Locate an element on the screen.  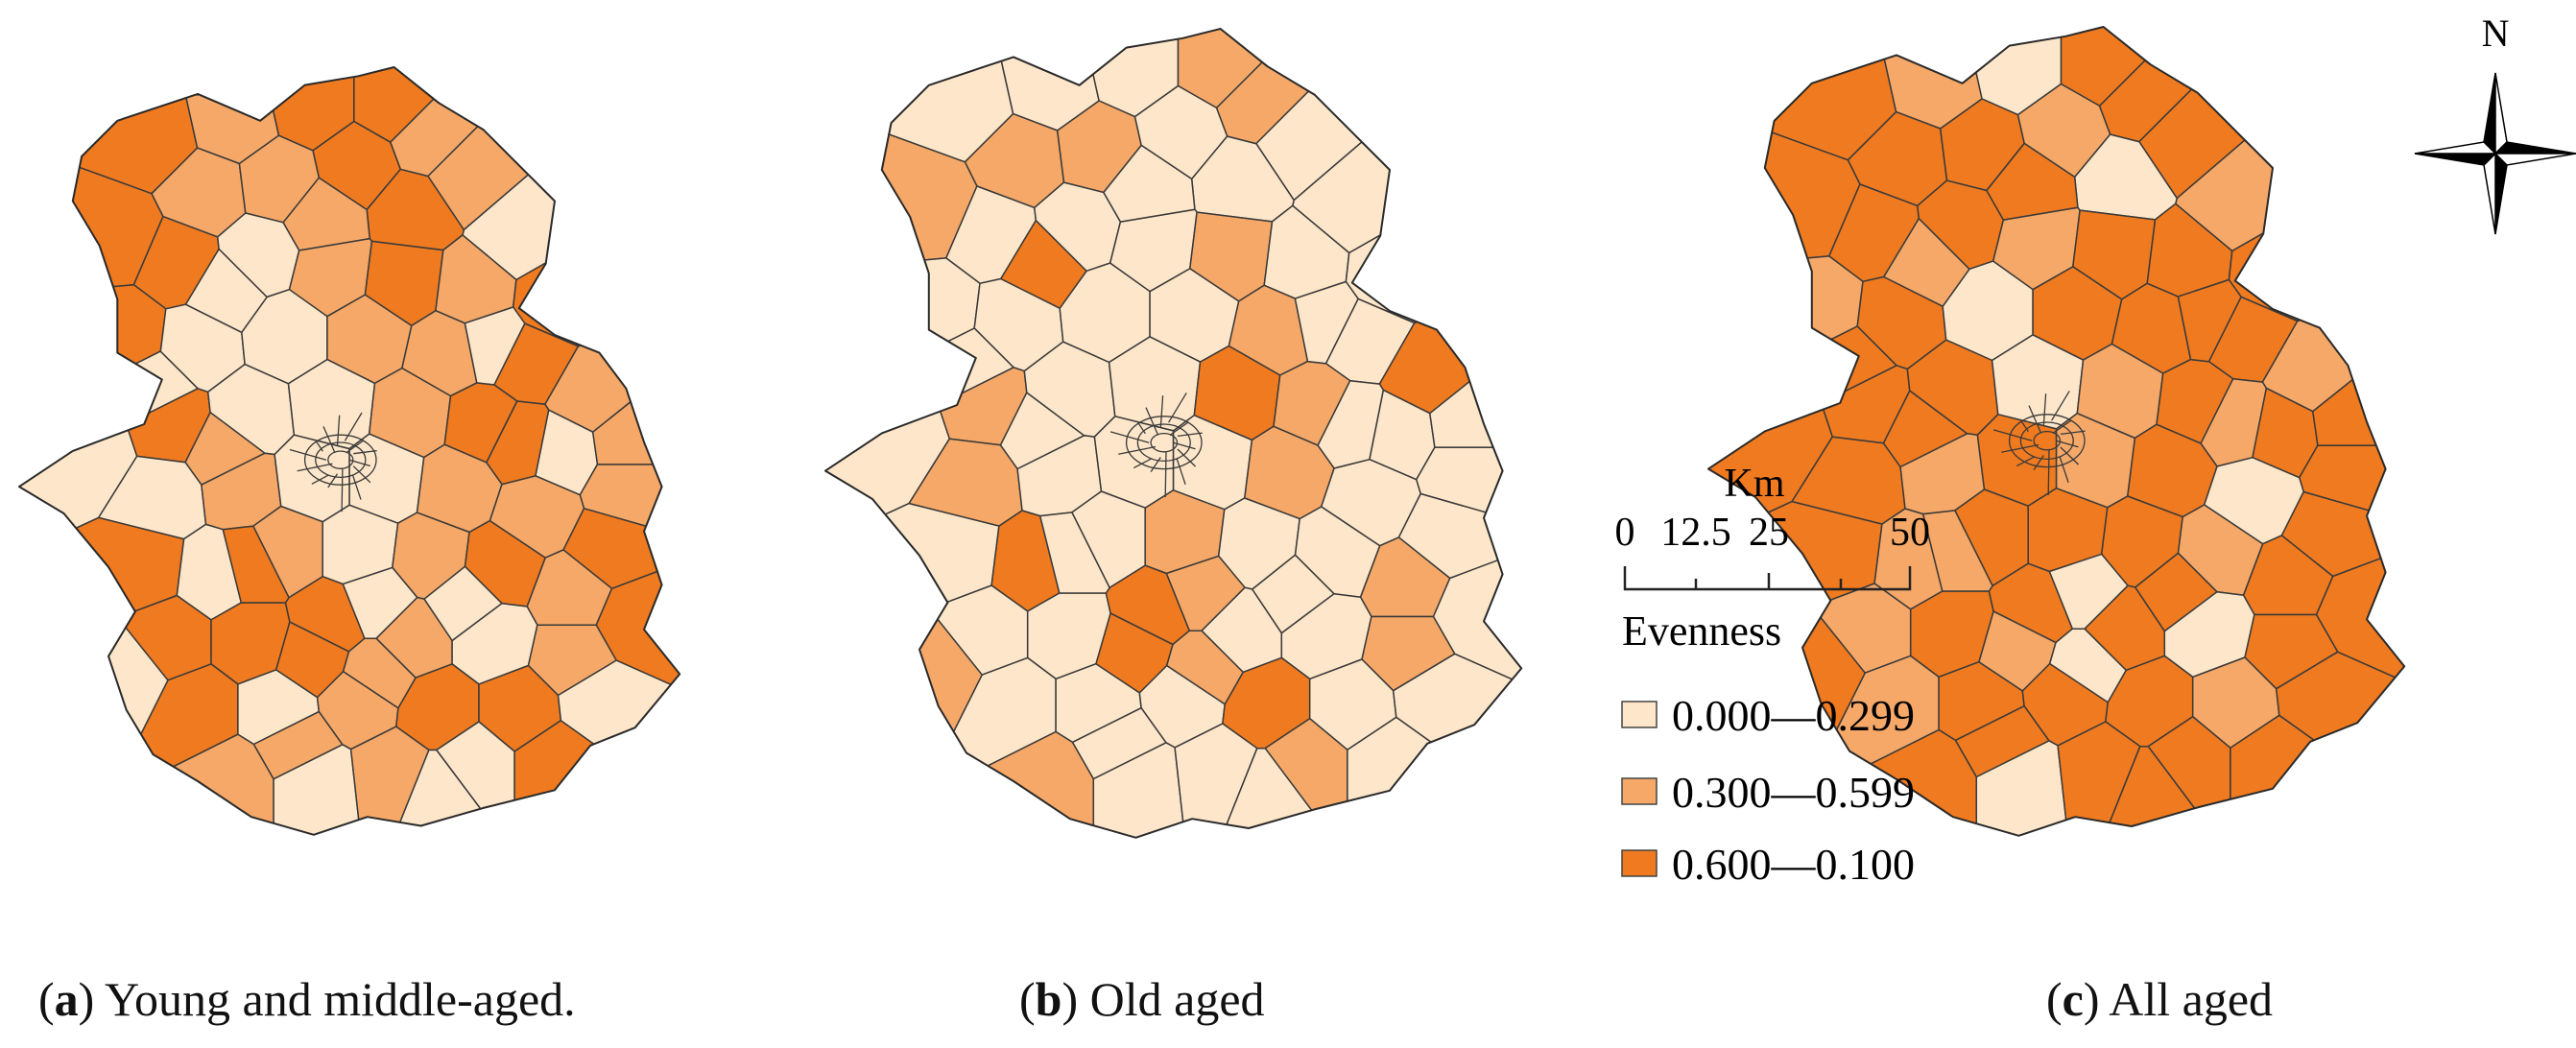
urban-core-c is located at coordinates (2039, 443).